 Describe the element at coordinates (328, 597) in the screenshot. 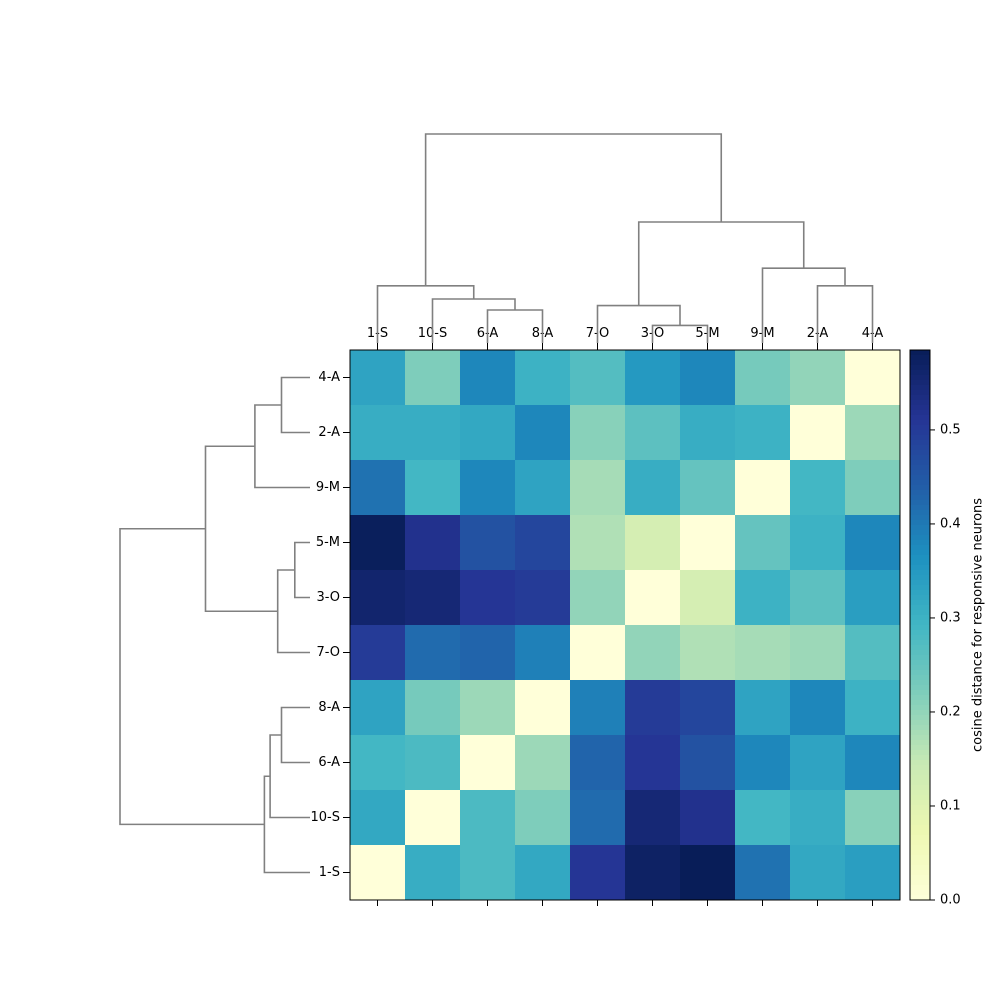

I see `row-label: 3-O` at that location.